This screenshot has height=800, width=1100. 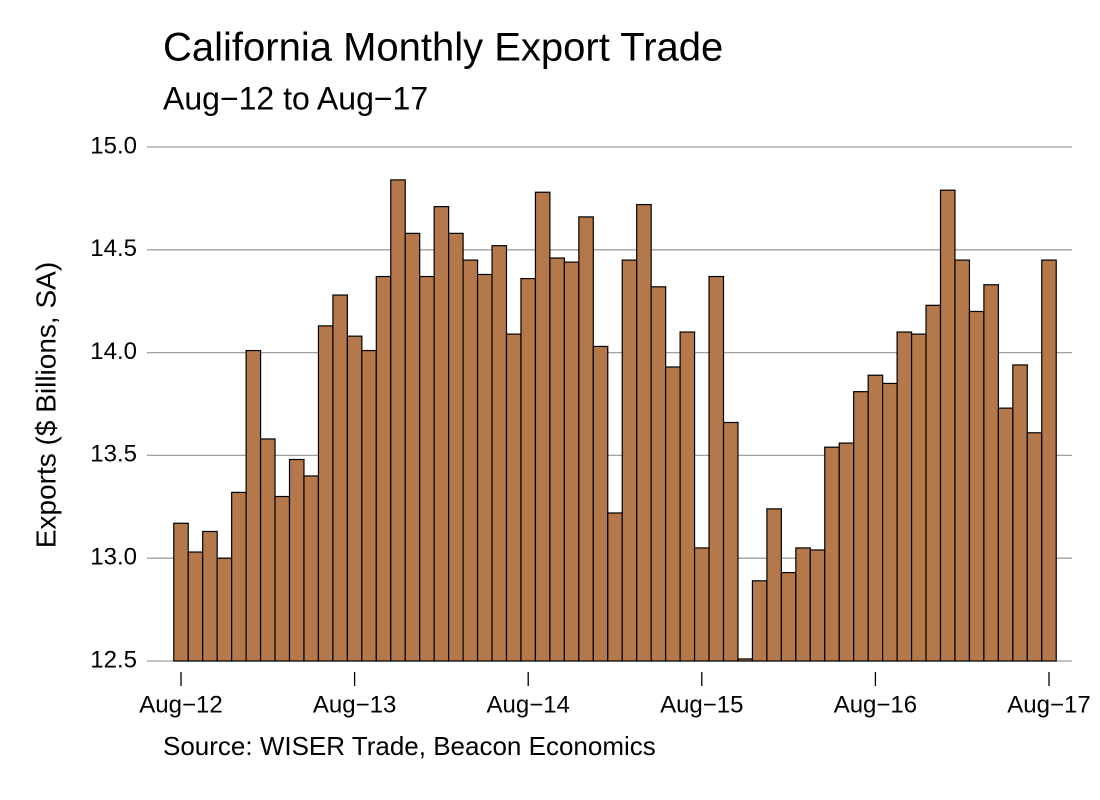 I want to click on y-tick-label: 14.0, so click(x=113, y=351).